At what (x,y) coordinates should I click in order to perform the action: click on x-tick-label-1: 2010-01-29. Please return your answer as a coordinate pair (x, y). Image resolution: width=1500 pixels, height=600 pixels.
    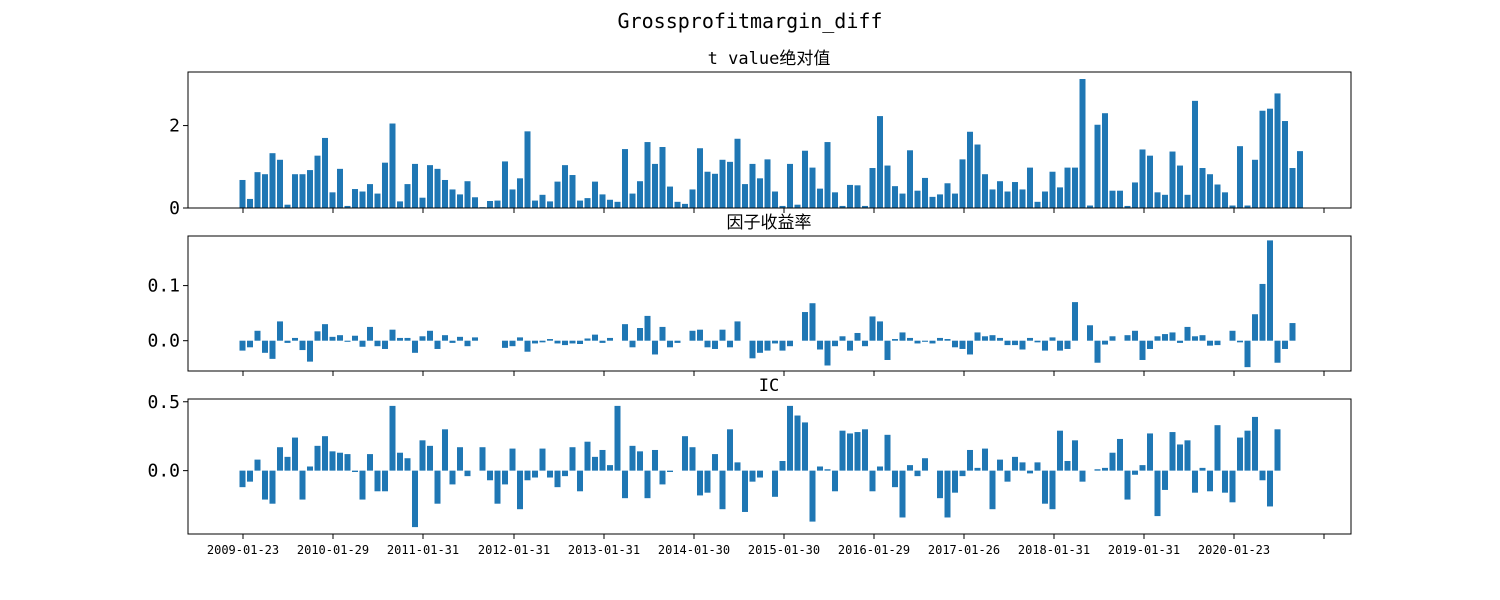
    Looking at the image, I should click on (333, 550).